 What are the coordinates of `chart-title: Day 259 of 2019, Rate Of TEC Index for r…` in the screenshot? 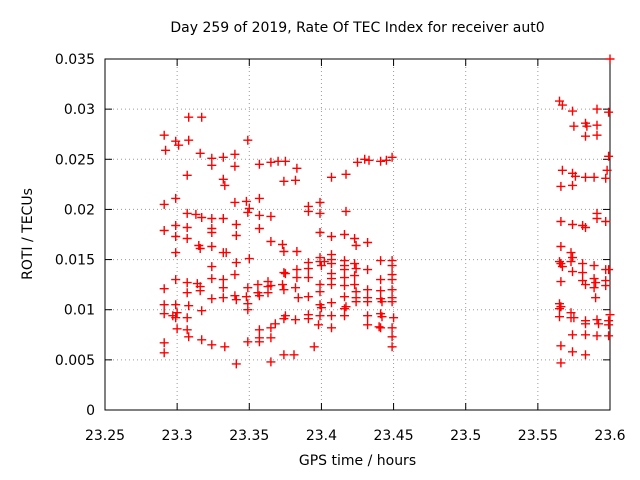 It's located at (357, 28).